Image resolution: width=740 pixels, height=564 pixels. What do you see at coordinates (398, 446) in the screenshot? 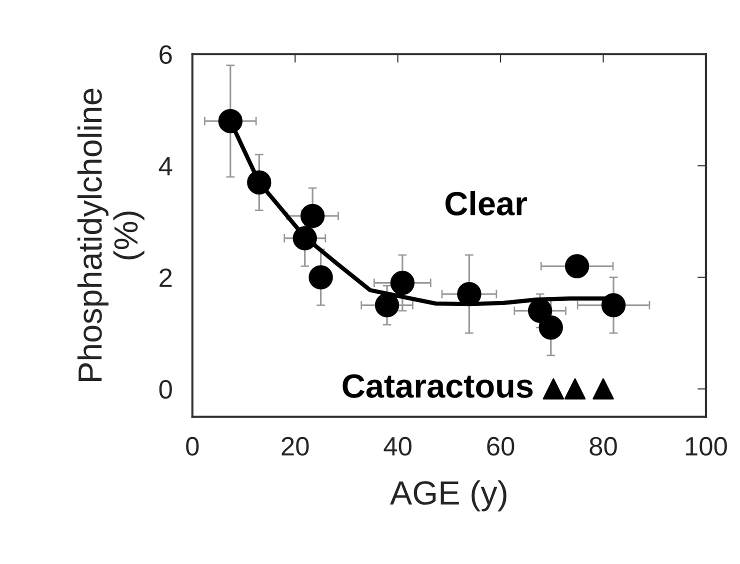
I see `x-tick-label: 40` at bounding box center [398, 446].